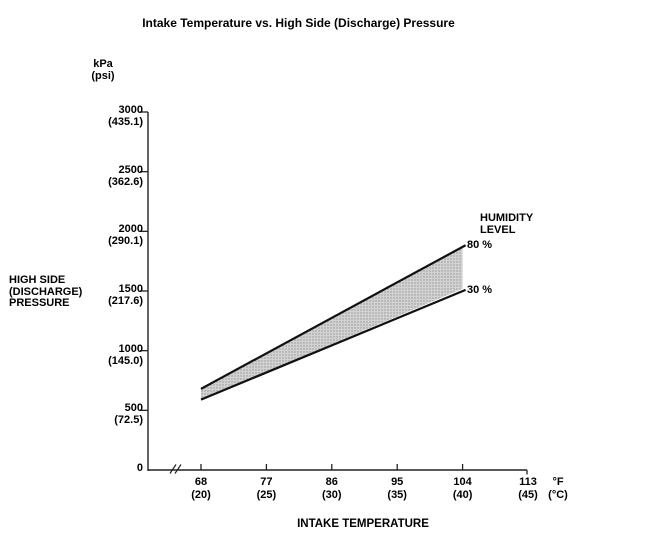 The width and height of the screenshot is (658, 538). I want to click on x-tick-c: (40), so click(462, 495).